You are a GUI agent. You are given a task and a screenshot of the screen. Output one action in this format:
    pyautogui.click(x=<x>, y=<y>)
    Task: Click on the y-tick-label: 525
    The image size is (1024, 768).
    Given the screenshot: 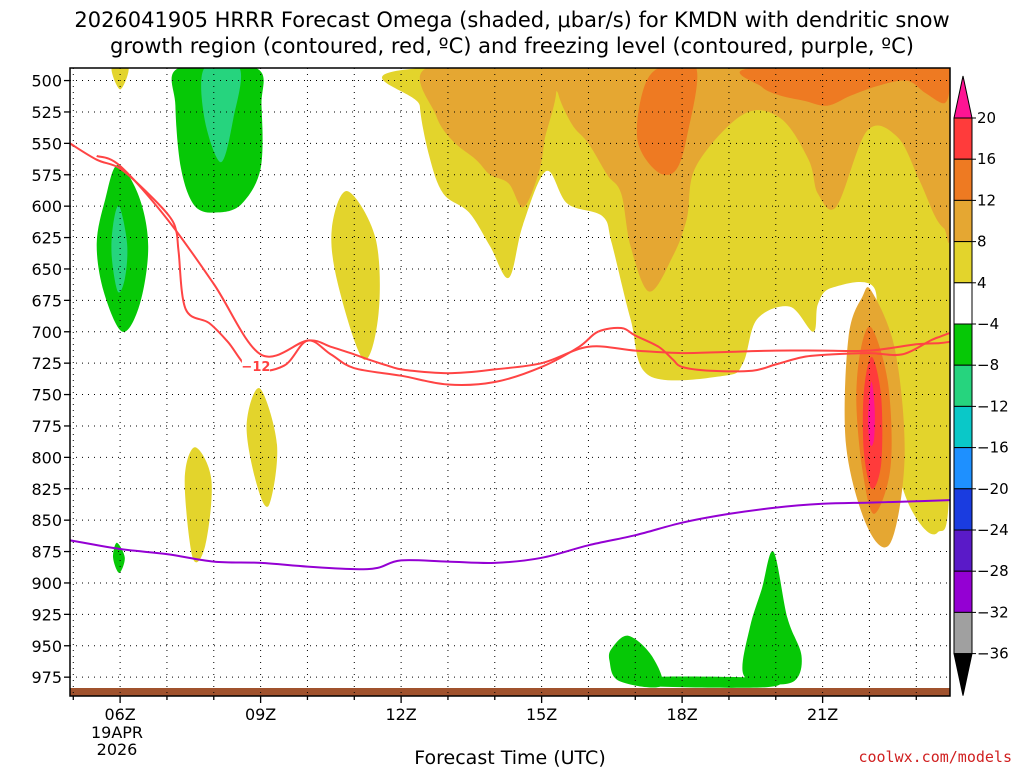 What is the action you would take?
    pyautogui.click(x=46, y=112)
    